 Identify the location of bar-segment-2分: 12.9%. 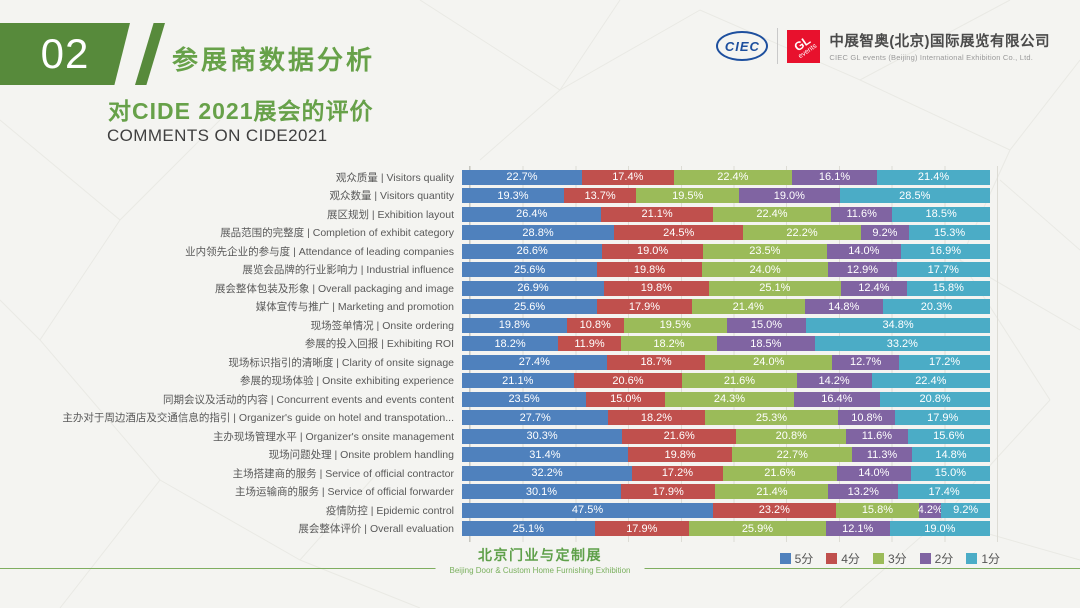
(862, 270).